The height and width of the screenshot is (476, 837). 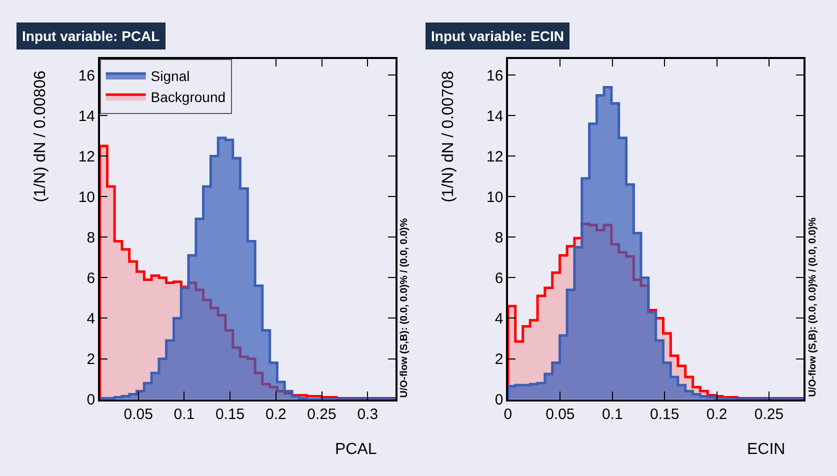 I want to click on x-axis-title: PCAL, so click(x=356, y=449).